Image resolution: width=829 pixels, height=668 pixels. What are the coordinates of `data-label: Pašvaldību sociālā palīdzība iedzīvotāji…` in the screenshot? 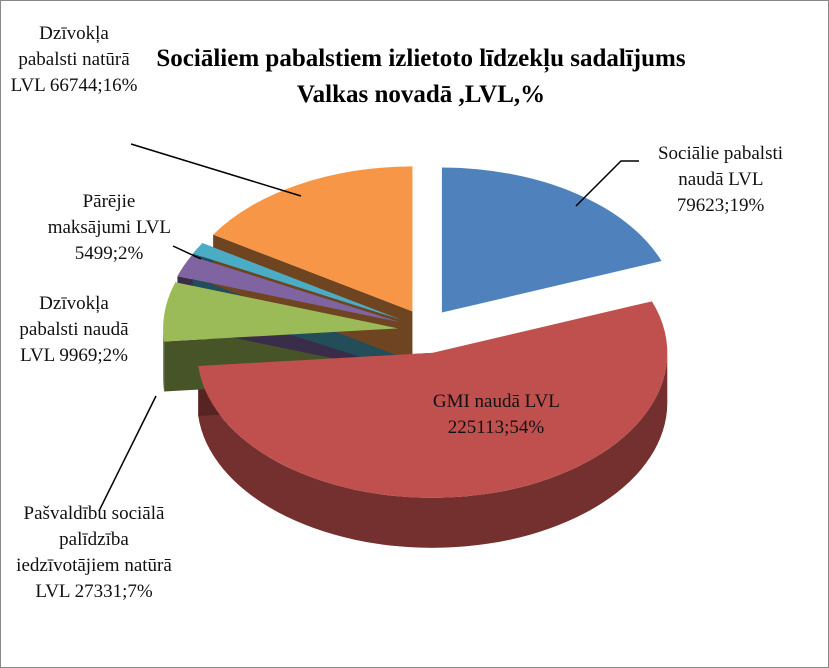 It's located at (94, 553).